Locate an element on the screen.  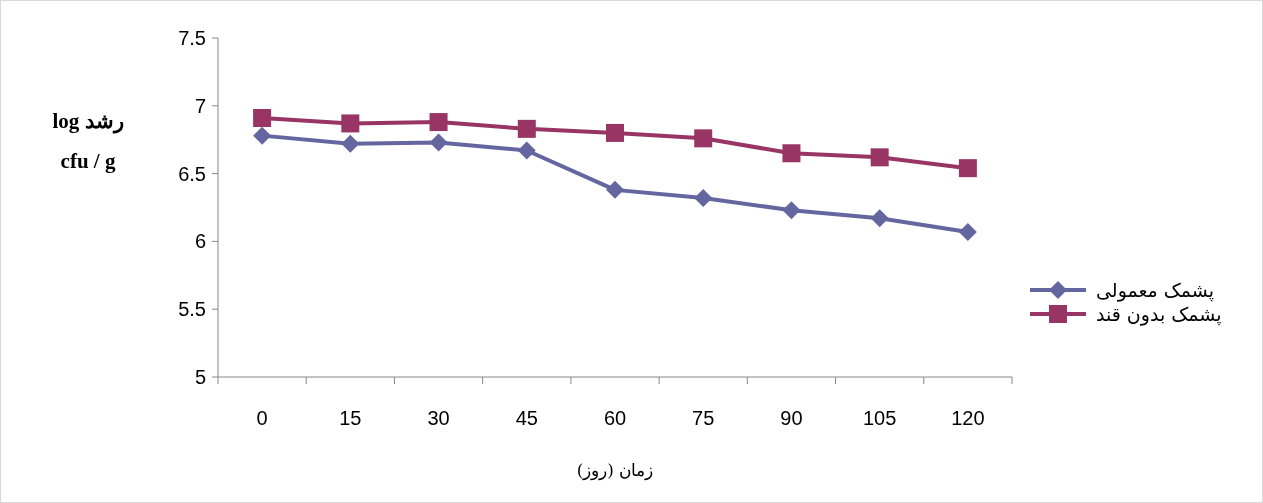
y-tick-label: 6 is located at coordinates (200, 241).